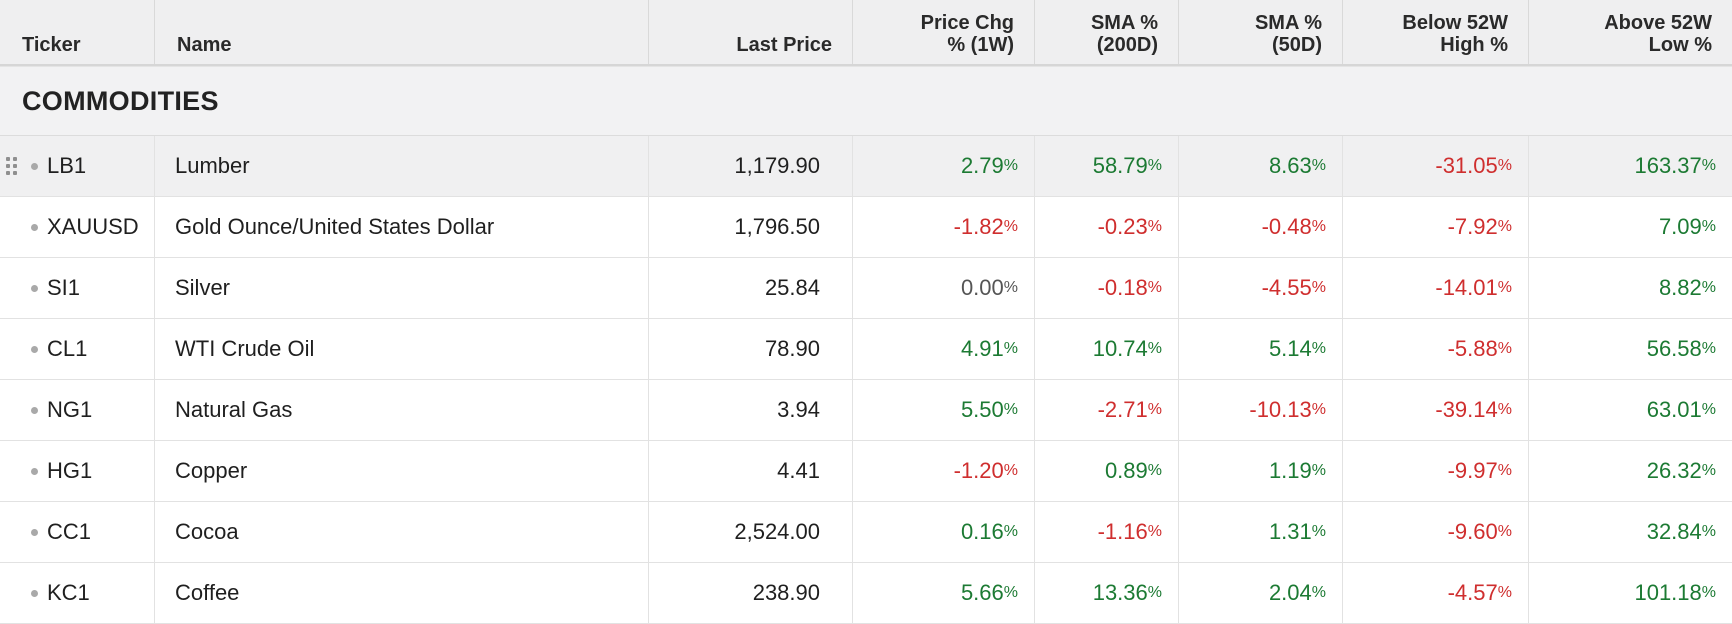 The width and height of the screenshot is (1732, 624). Describe the element at coordinates (751, 32) in the screenshot. I see `column-header-last-price: Last Price` at that location.